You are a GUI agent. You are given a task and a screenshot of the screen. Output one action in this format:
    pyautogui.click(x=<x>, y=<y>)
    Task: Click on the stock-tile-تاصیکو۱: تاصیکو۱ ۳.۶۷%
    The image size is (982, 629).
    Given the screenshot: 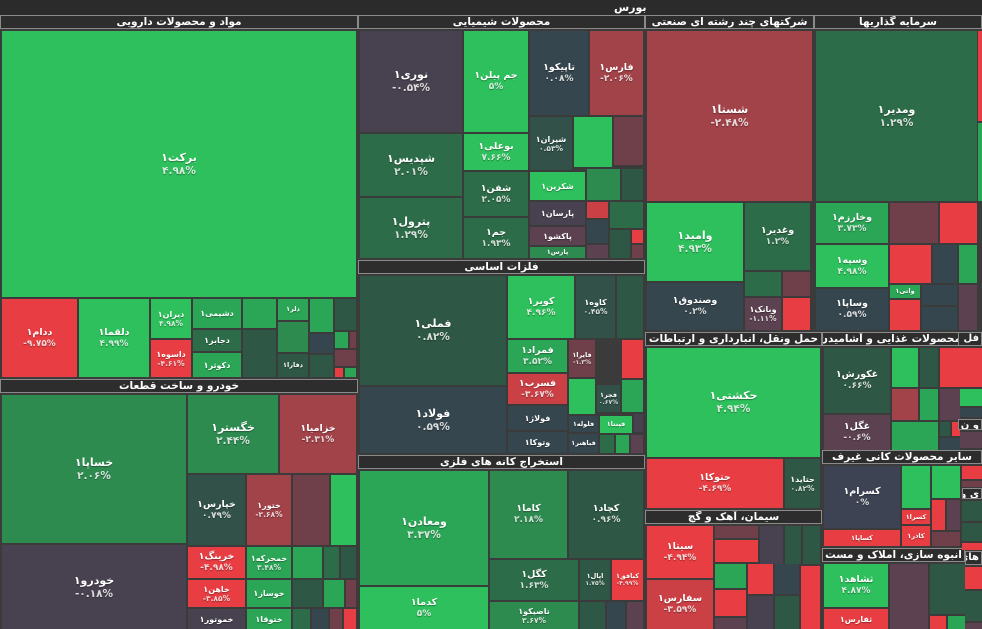 What is the action you would take?
    pyautogui.click(x=534, y=615)
    